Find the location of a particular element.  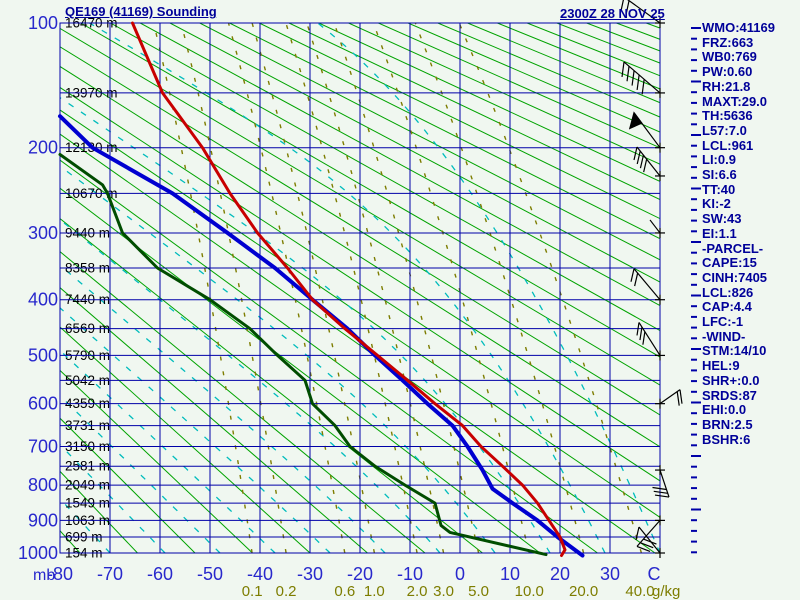

wind-barb-pennant is located at coordinates (635, 120).